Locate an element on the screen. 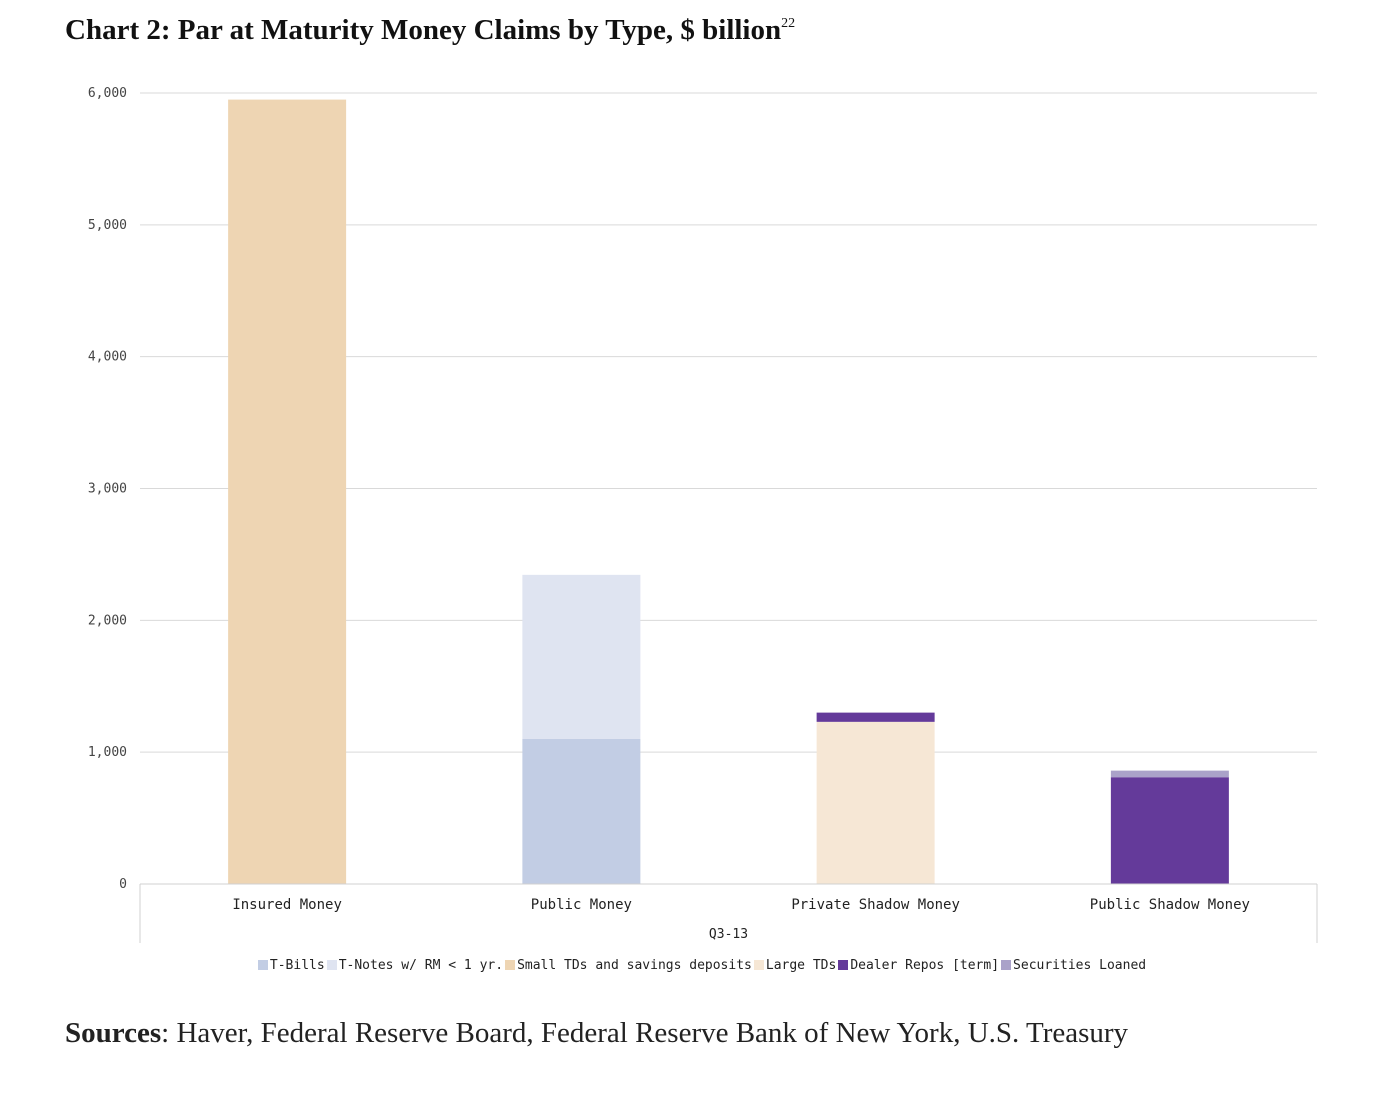 The image size is (1373, 1110). legend-item: T-Bills is located at coordinates (291, 965).